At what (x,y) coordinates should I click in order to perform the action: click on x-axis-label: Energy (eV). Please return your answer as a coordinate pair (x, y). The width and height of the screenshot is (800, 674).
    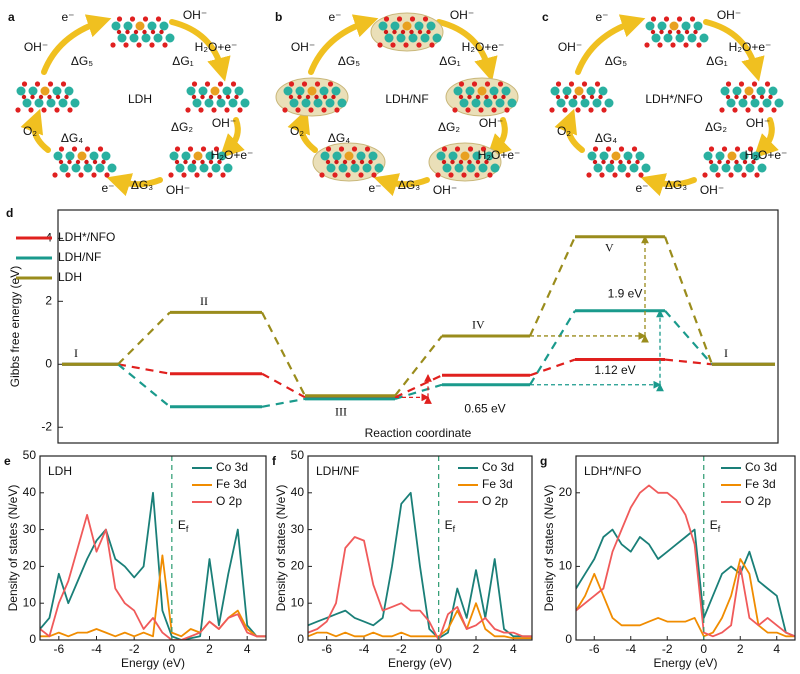
    Looking at the image, I should click on (685, 663).